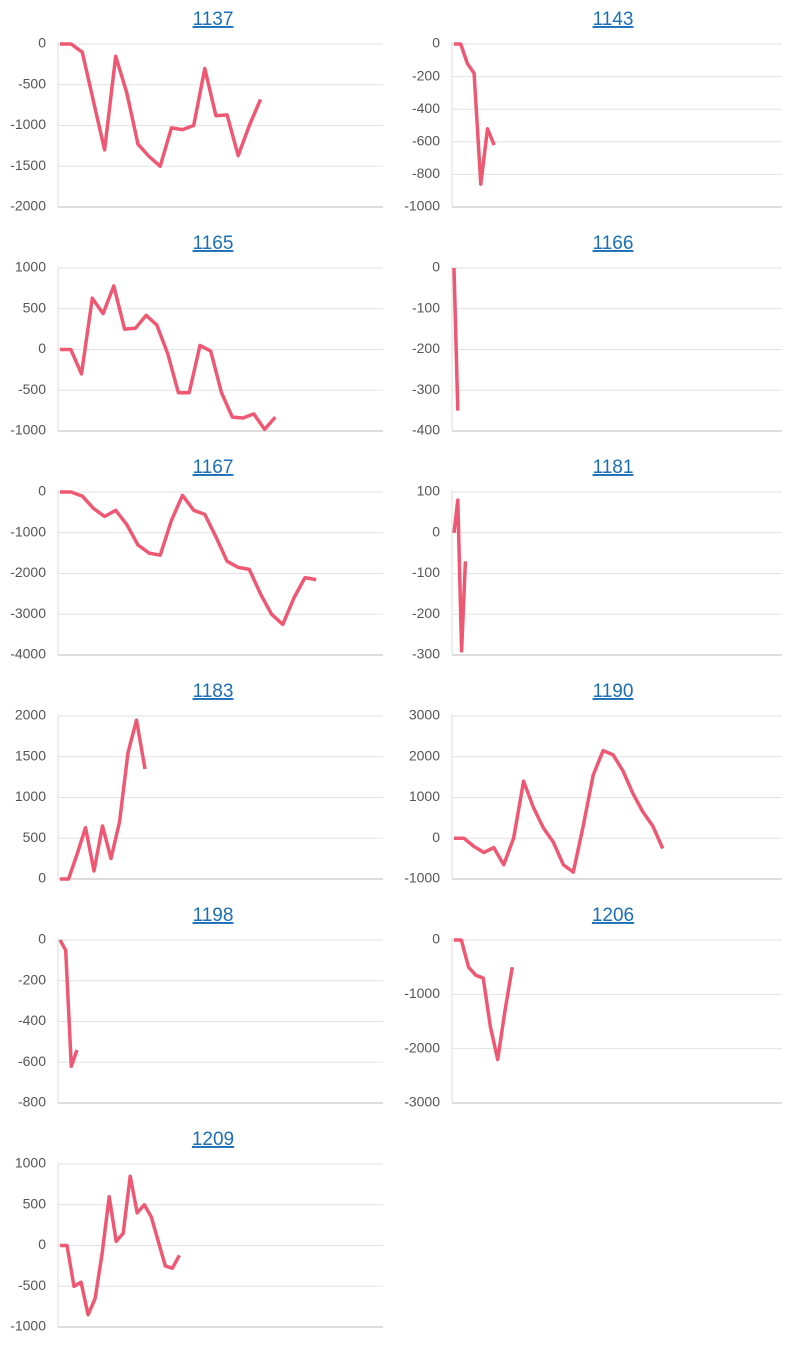 This screenshot has width=802, height=1350. Describe the element at coordinates (429, 491) in the screenshot. I see `y-tick-label: 100` at that location.